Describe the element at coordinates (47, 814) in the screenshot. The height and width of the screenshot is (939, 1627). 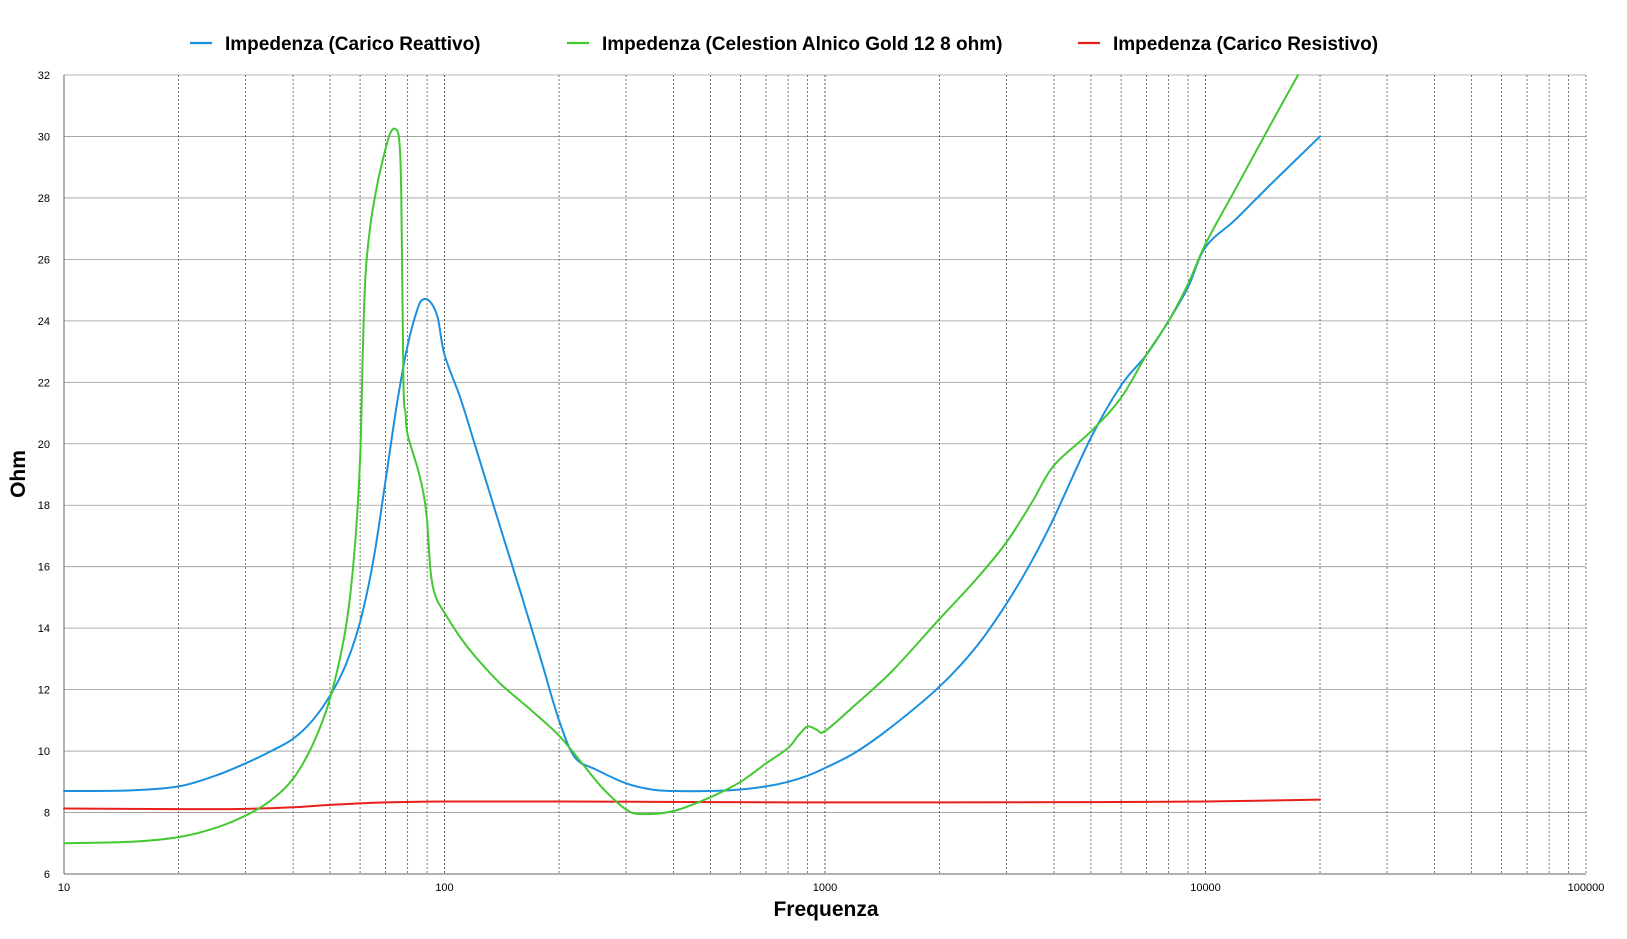
I see `y-tick-label: 8` at that location.